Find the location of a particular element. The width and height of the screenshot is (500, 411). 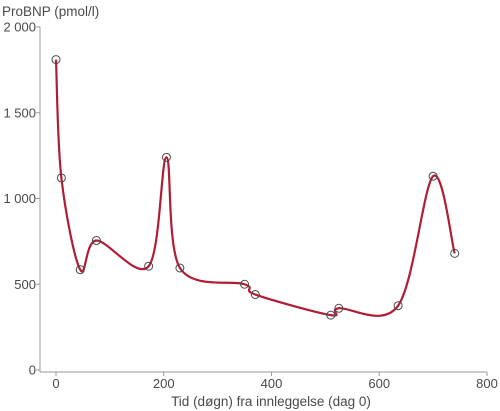

x-tick-label: 400 is located at coordinates (272, 383).